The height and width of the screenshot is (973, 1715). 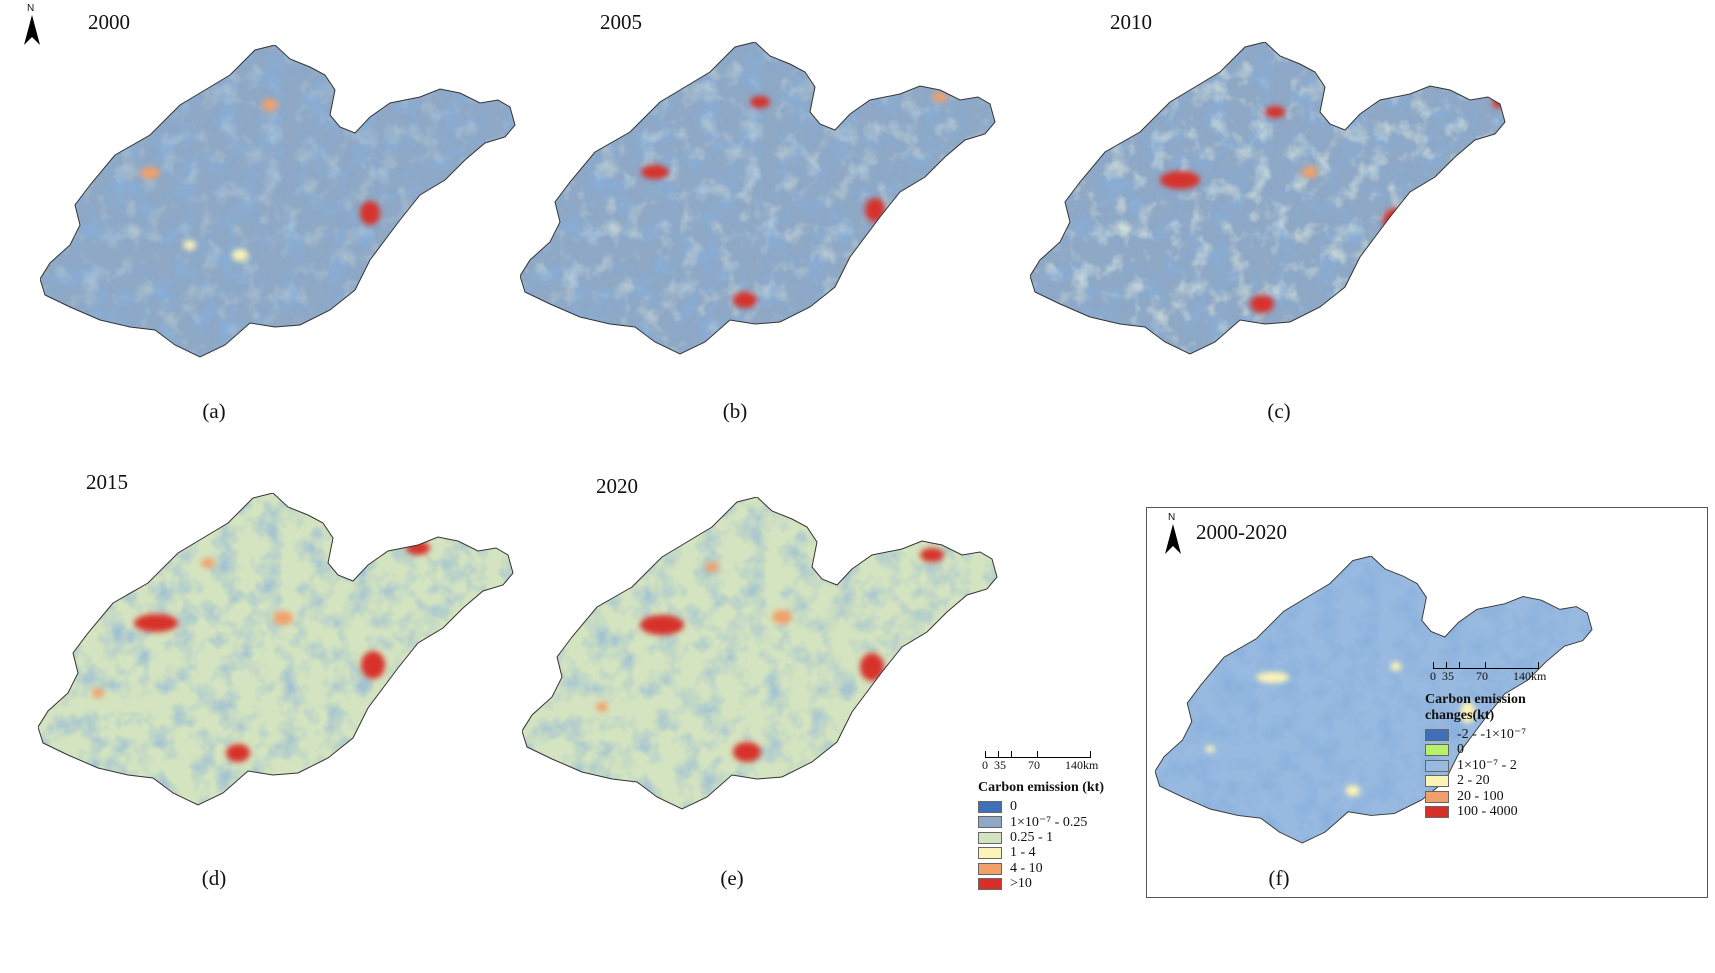 I want to click on panel-f-frame, so click(x=1427, y=702).